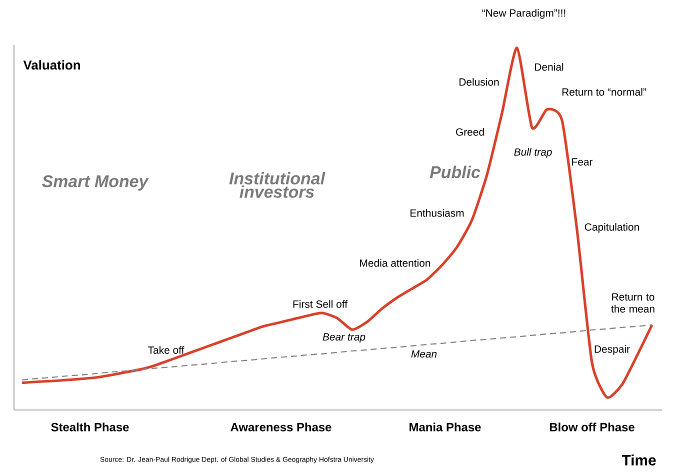 The image size is (680, 474). Describe the element at coordinates (533, 153) in the screenshot. I see `annotation: Bull trap` at that location.